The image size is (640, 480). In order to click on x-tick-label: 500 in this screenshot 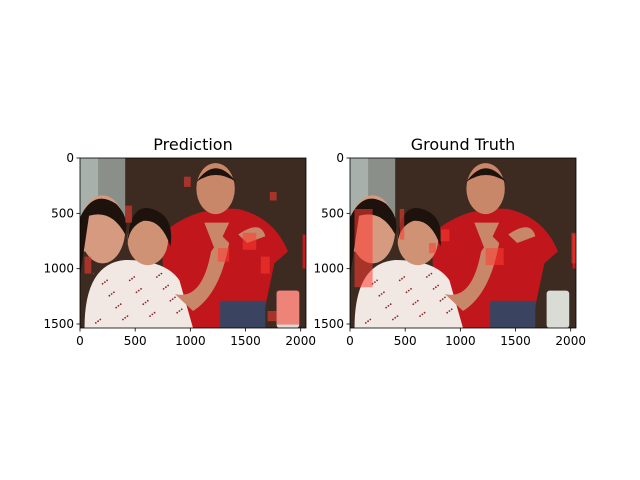, I will do `click(405, 341)`.